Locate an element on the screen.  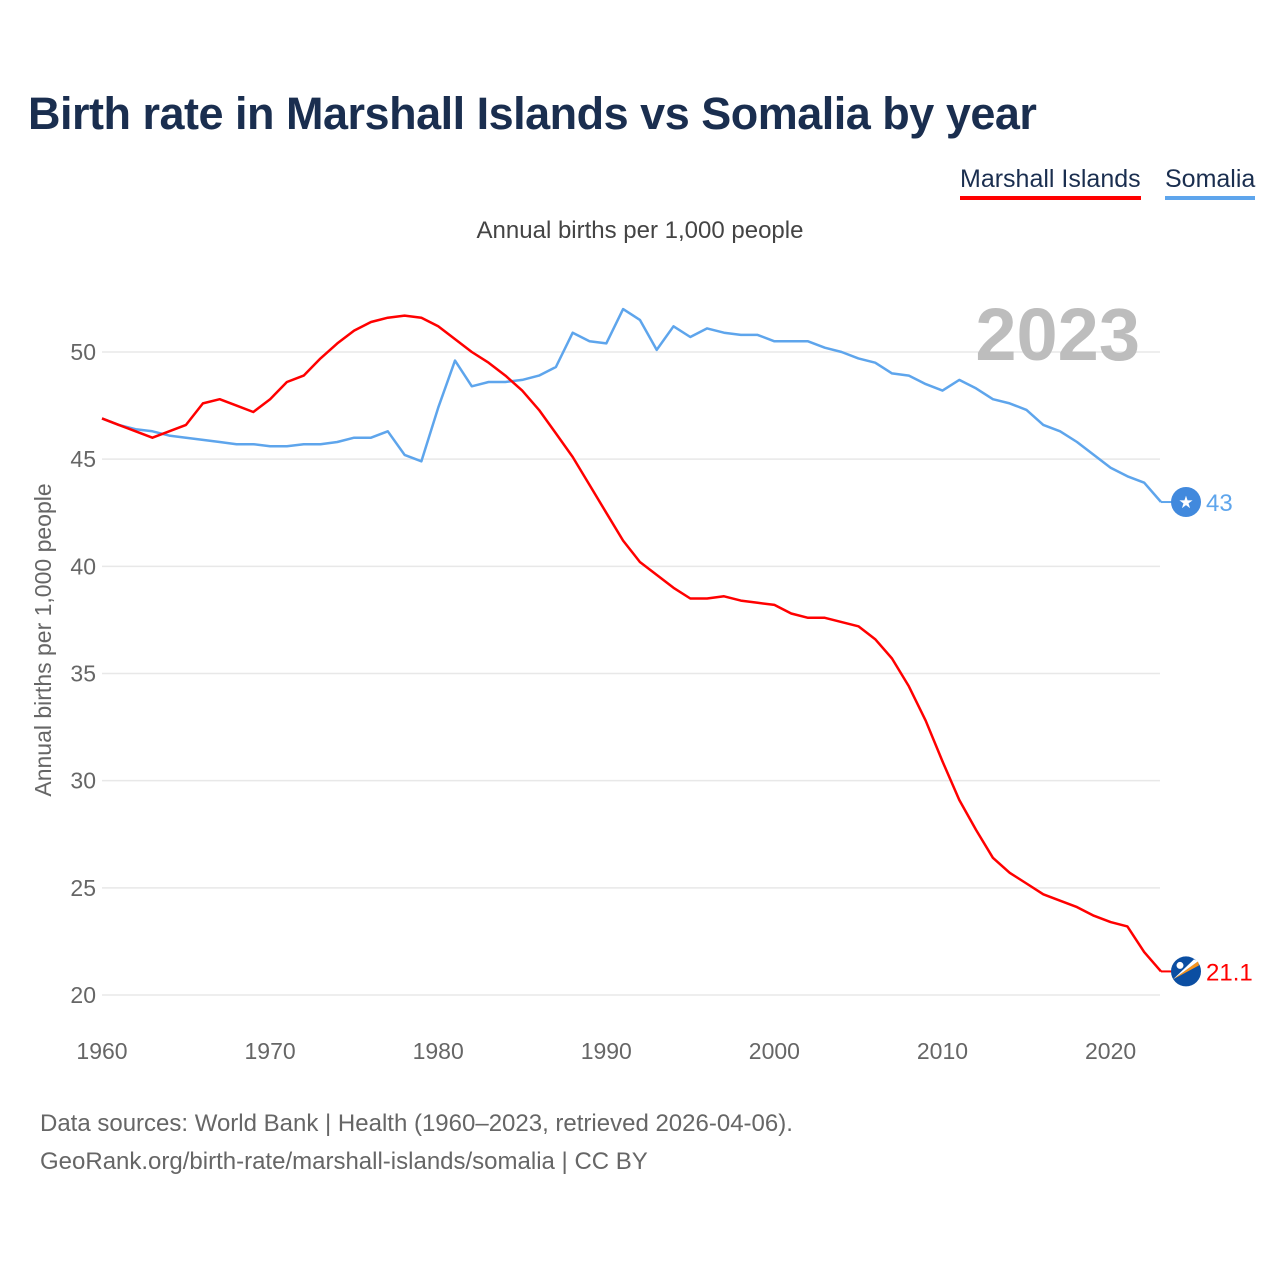
series-line-somalia is located at coordinates (631, 405).